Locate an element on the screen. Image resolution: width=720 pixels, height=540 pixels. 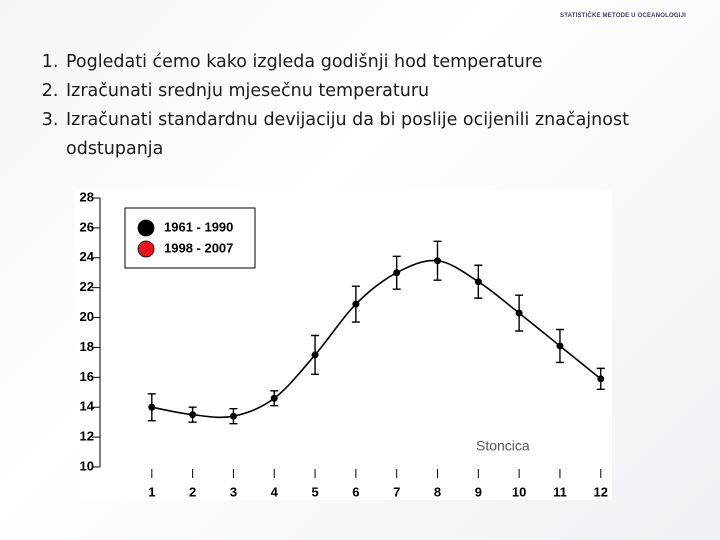
y-tick-label: 20 is located at coordinates (87, 316).